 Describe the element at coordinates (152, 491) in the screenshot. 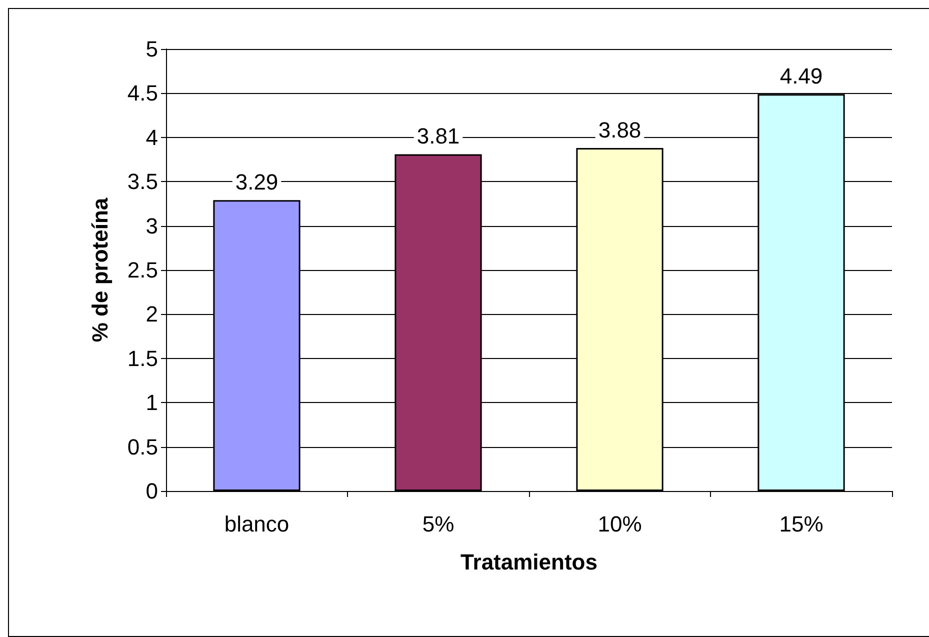

I see `y-tick-label: 0` at that location.